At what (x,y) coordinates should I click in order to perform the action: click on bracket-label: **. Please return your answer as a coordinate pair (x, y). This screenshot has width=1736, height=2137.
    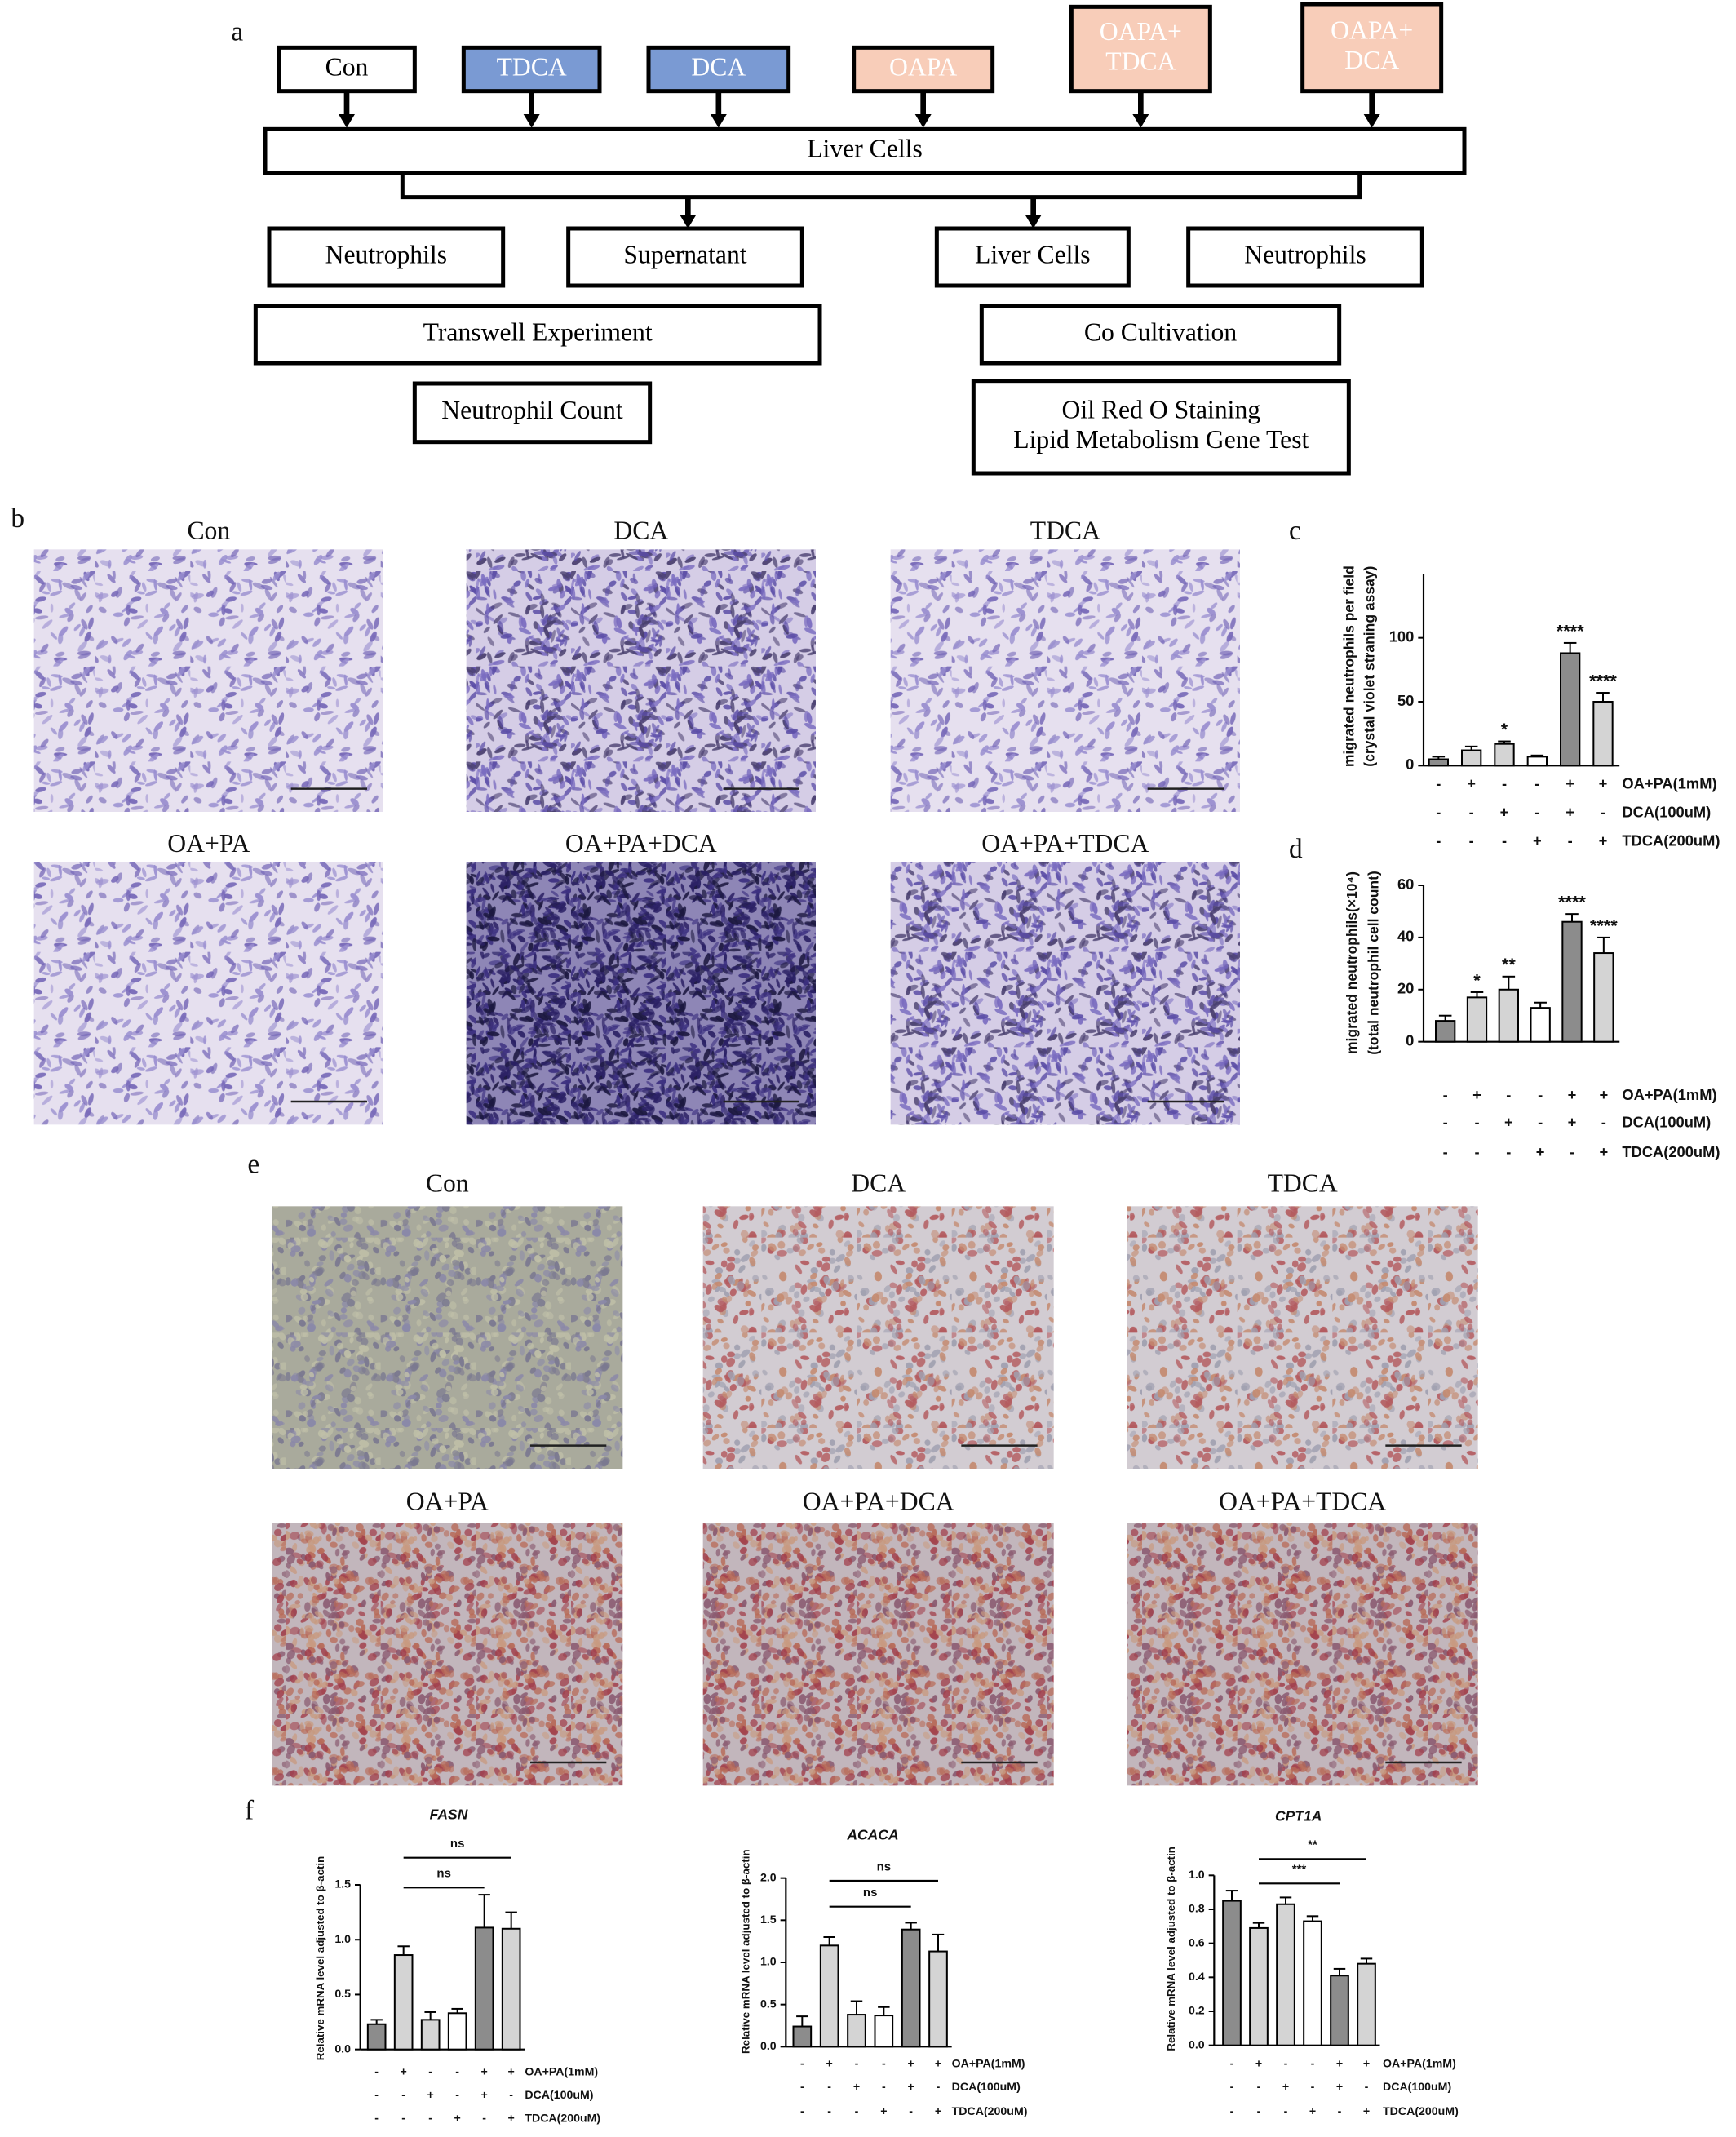
    Looking at the image, I should click on (1313, 1845).